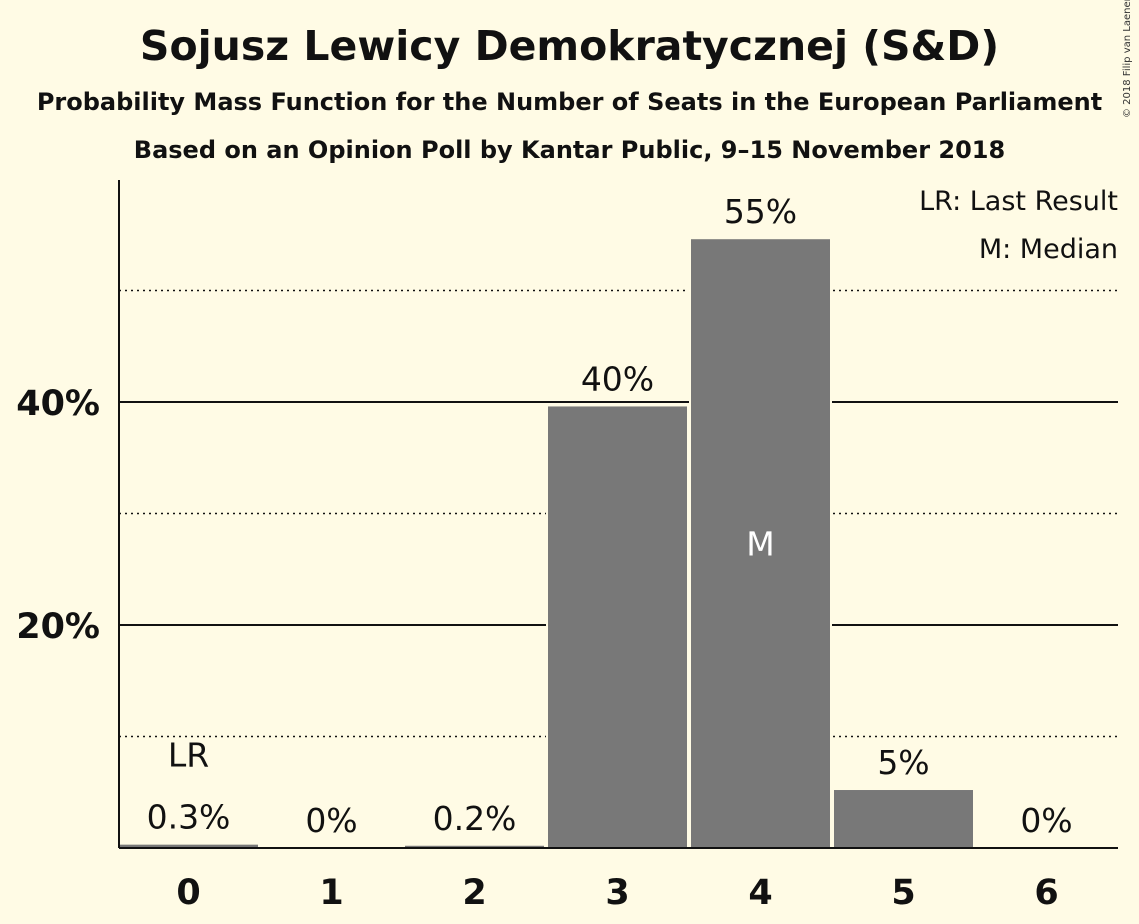 The height and width of the screenshot is (924, 1139). Describe the element at coordinates (1018, 201) in the screenshot. I see `legend-entry-0: LR: Last Result` at that location.